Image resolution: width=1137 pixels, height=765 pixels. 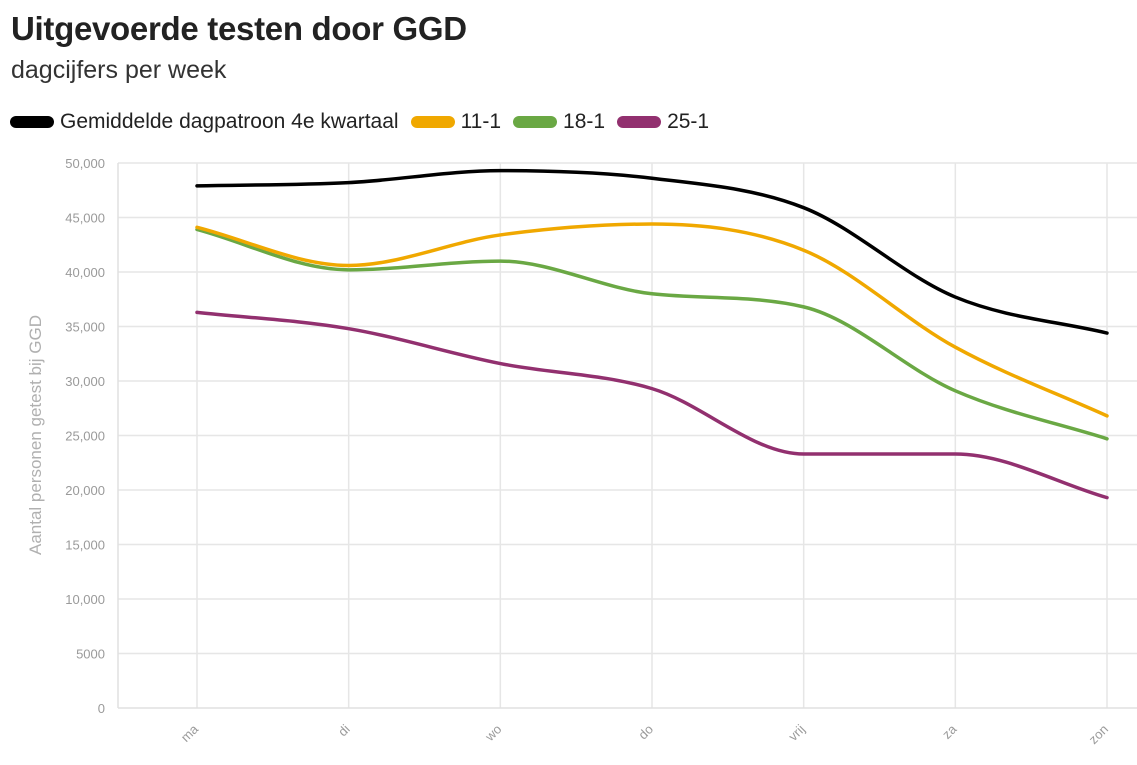 I want to click on legend-label-25-1: 25-1, so click(x=688, y=121).